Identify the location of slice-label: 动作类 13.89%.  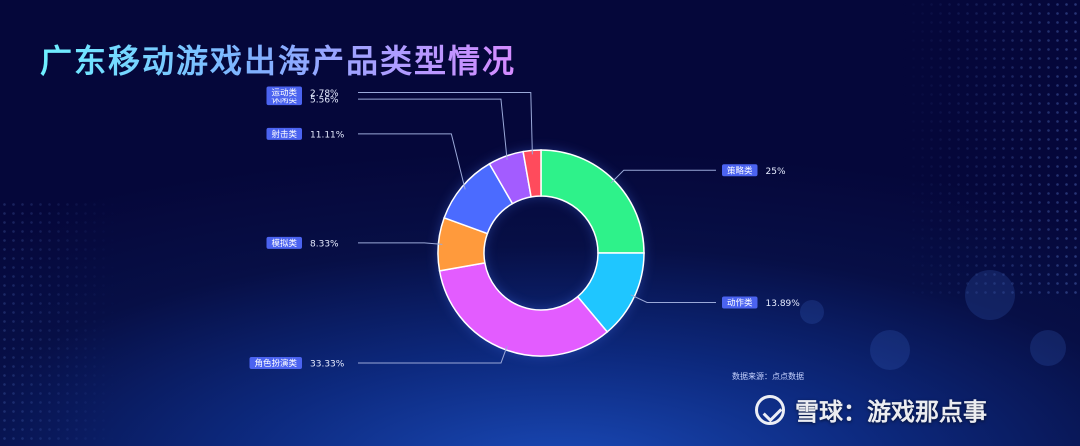
(761, 302).